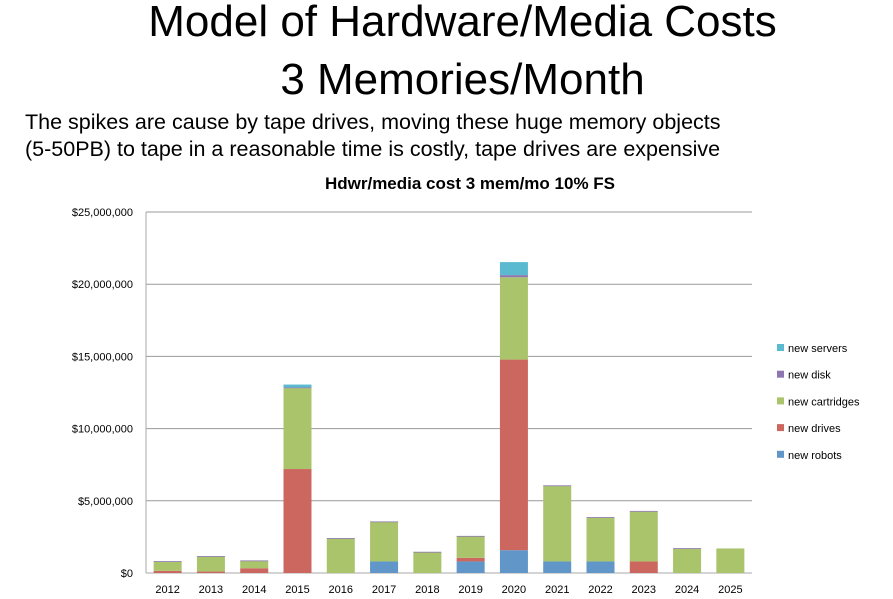 The image size is (893, 599). Describe the element at coordinates (254, 590) in the screenshot. I see `x-tick-label: 2014` at that location.